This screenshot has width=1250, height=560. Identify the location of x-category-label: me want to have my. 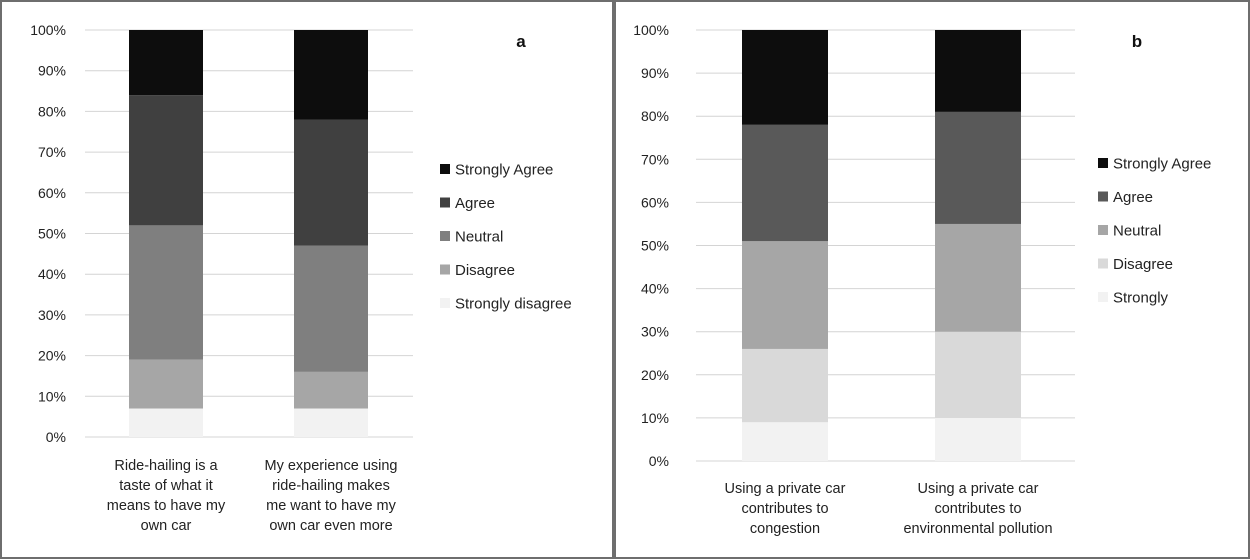
(331, 506).